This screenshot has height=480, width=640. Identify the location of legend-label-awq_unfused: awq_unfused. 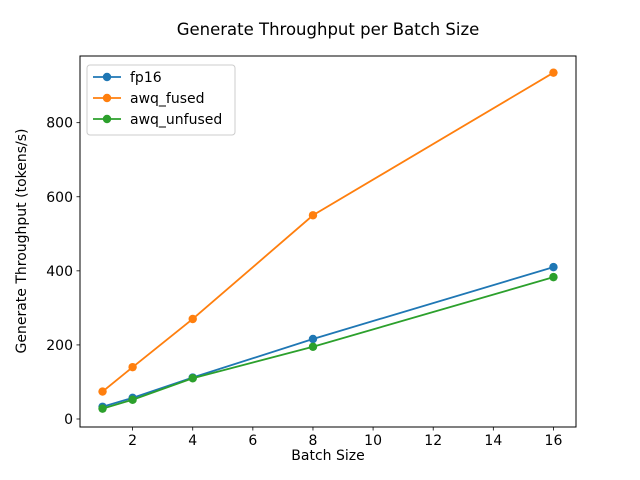
(176, 120).